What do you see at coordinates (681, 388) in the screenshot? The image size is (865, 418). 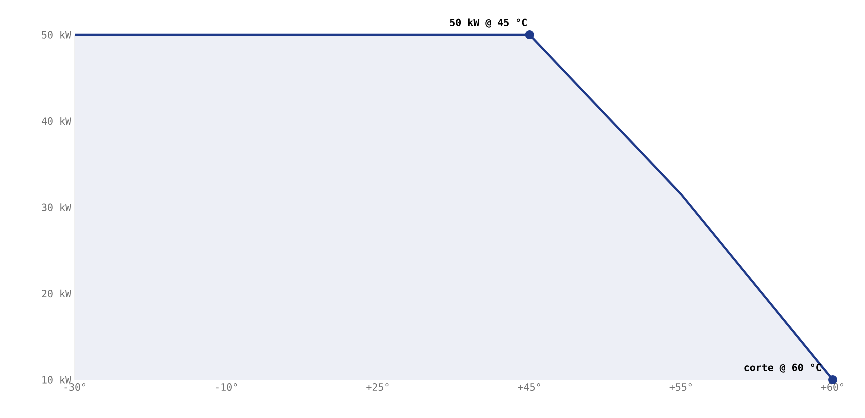 I see `x-tick-label: +55°` at bounding box center [681, 388].